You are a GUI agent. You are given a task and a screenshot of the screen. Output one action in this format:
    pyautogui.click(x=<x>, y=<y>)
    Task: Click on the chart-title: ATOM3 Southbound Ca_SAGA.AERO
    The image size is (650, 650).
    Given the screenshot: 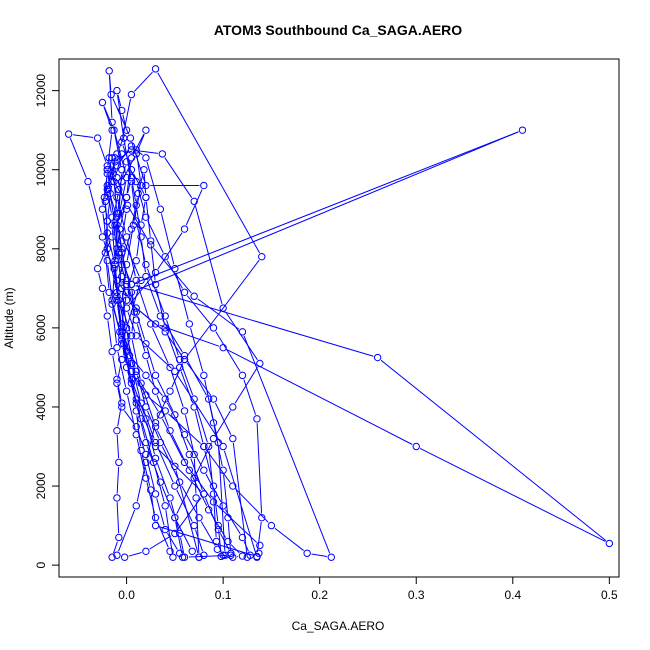 What is the action you would take?
    pyautogui.click(x=338, y=30)
    